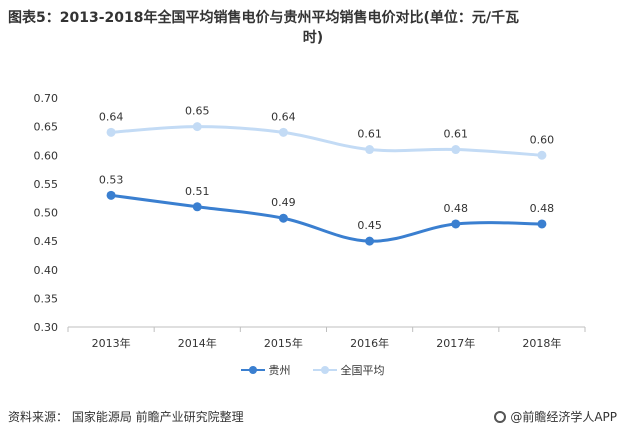  What do you see at coordinates (46, 155) in the screenshot?
I see `y-tick-label: 0.60` at bounding box center [46, 155].